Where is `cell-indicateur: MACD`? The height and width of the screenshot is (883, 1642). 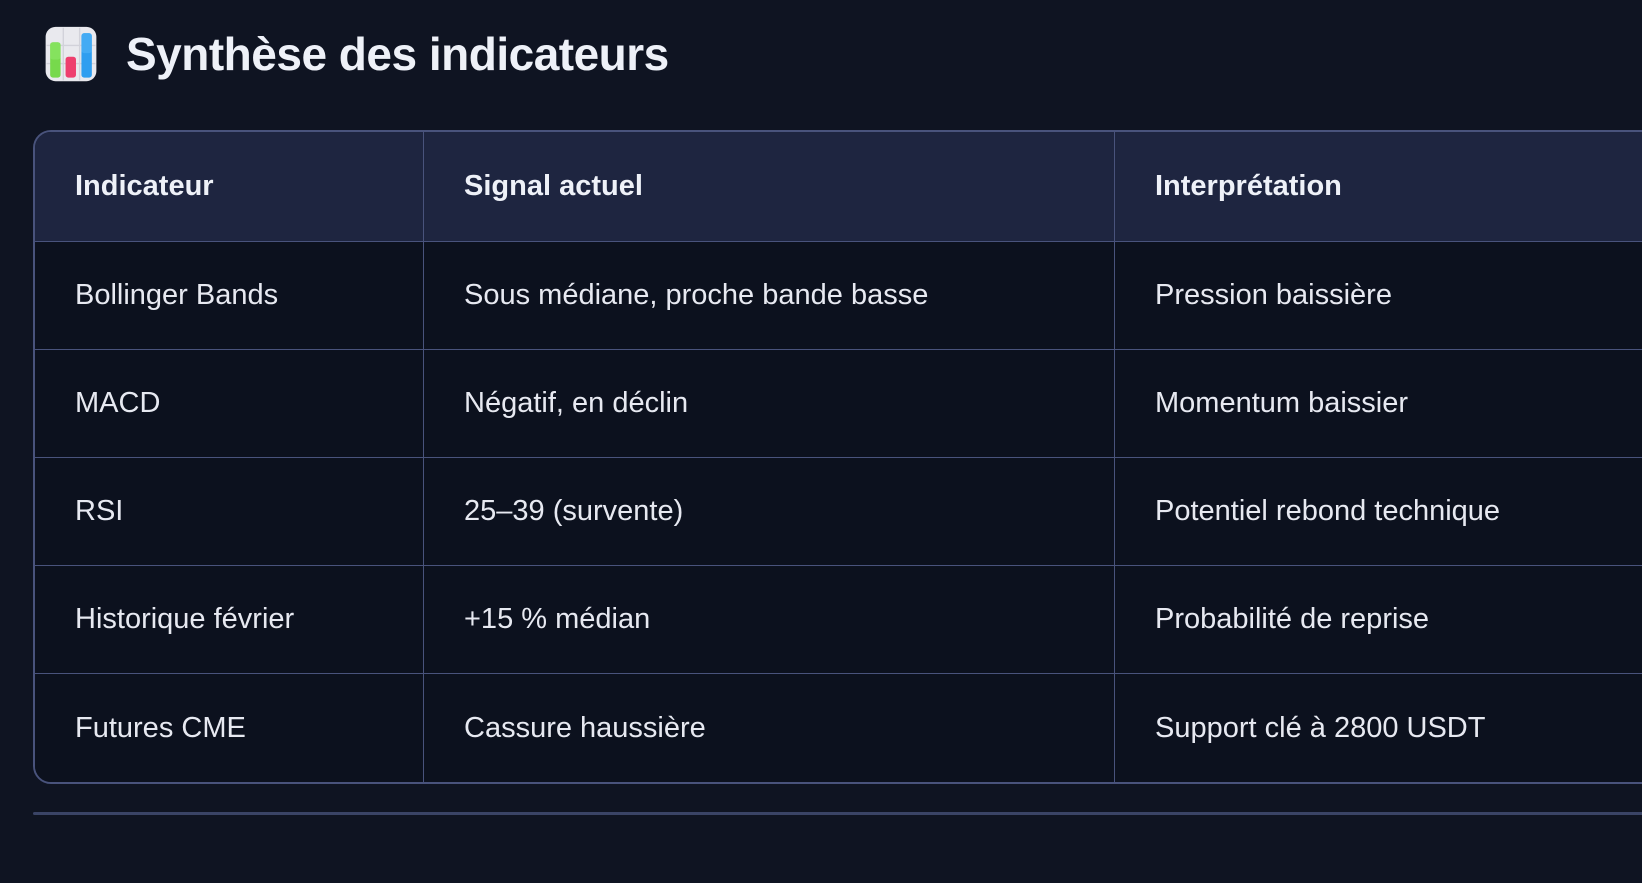
cell-indicateur: MACD is located at coordinates (229, 404).